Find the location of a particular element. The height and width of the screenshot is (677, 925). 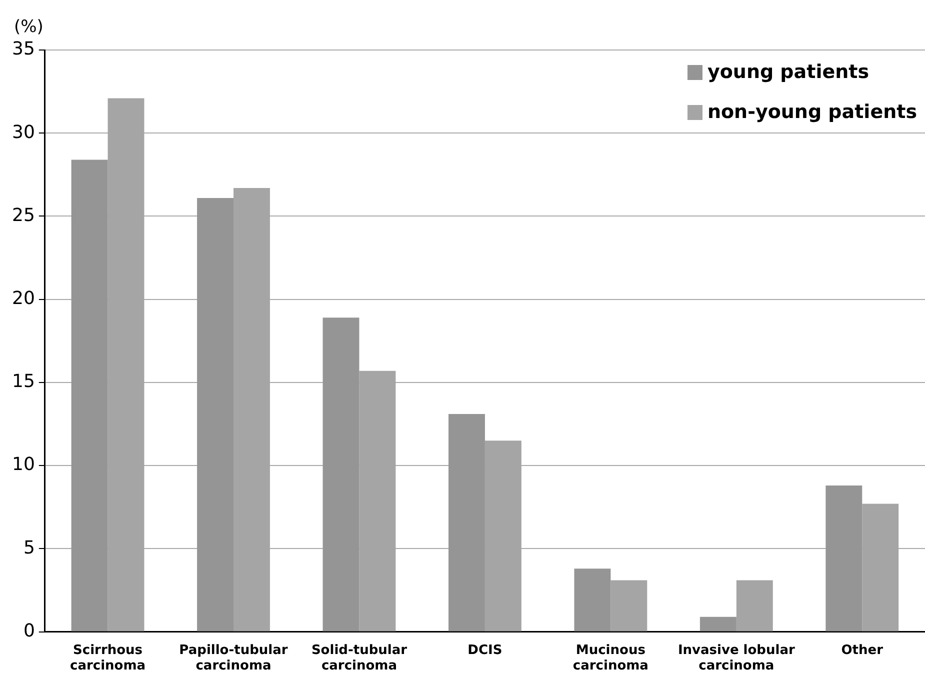

y-tick-label: 25 is located at coordinates (23, 215).